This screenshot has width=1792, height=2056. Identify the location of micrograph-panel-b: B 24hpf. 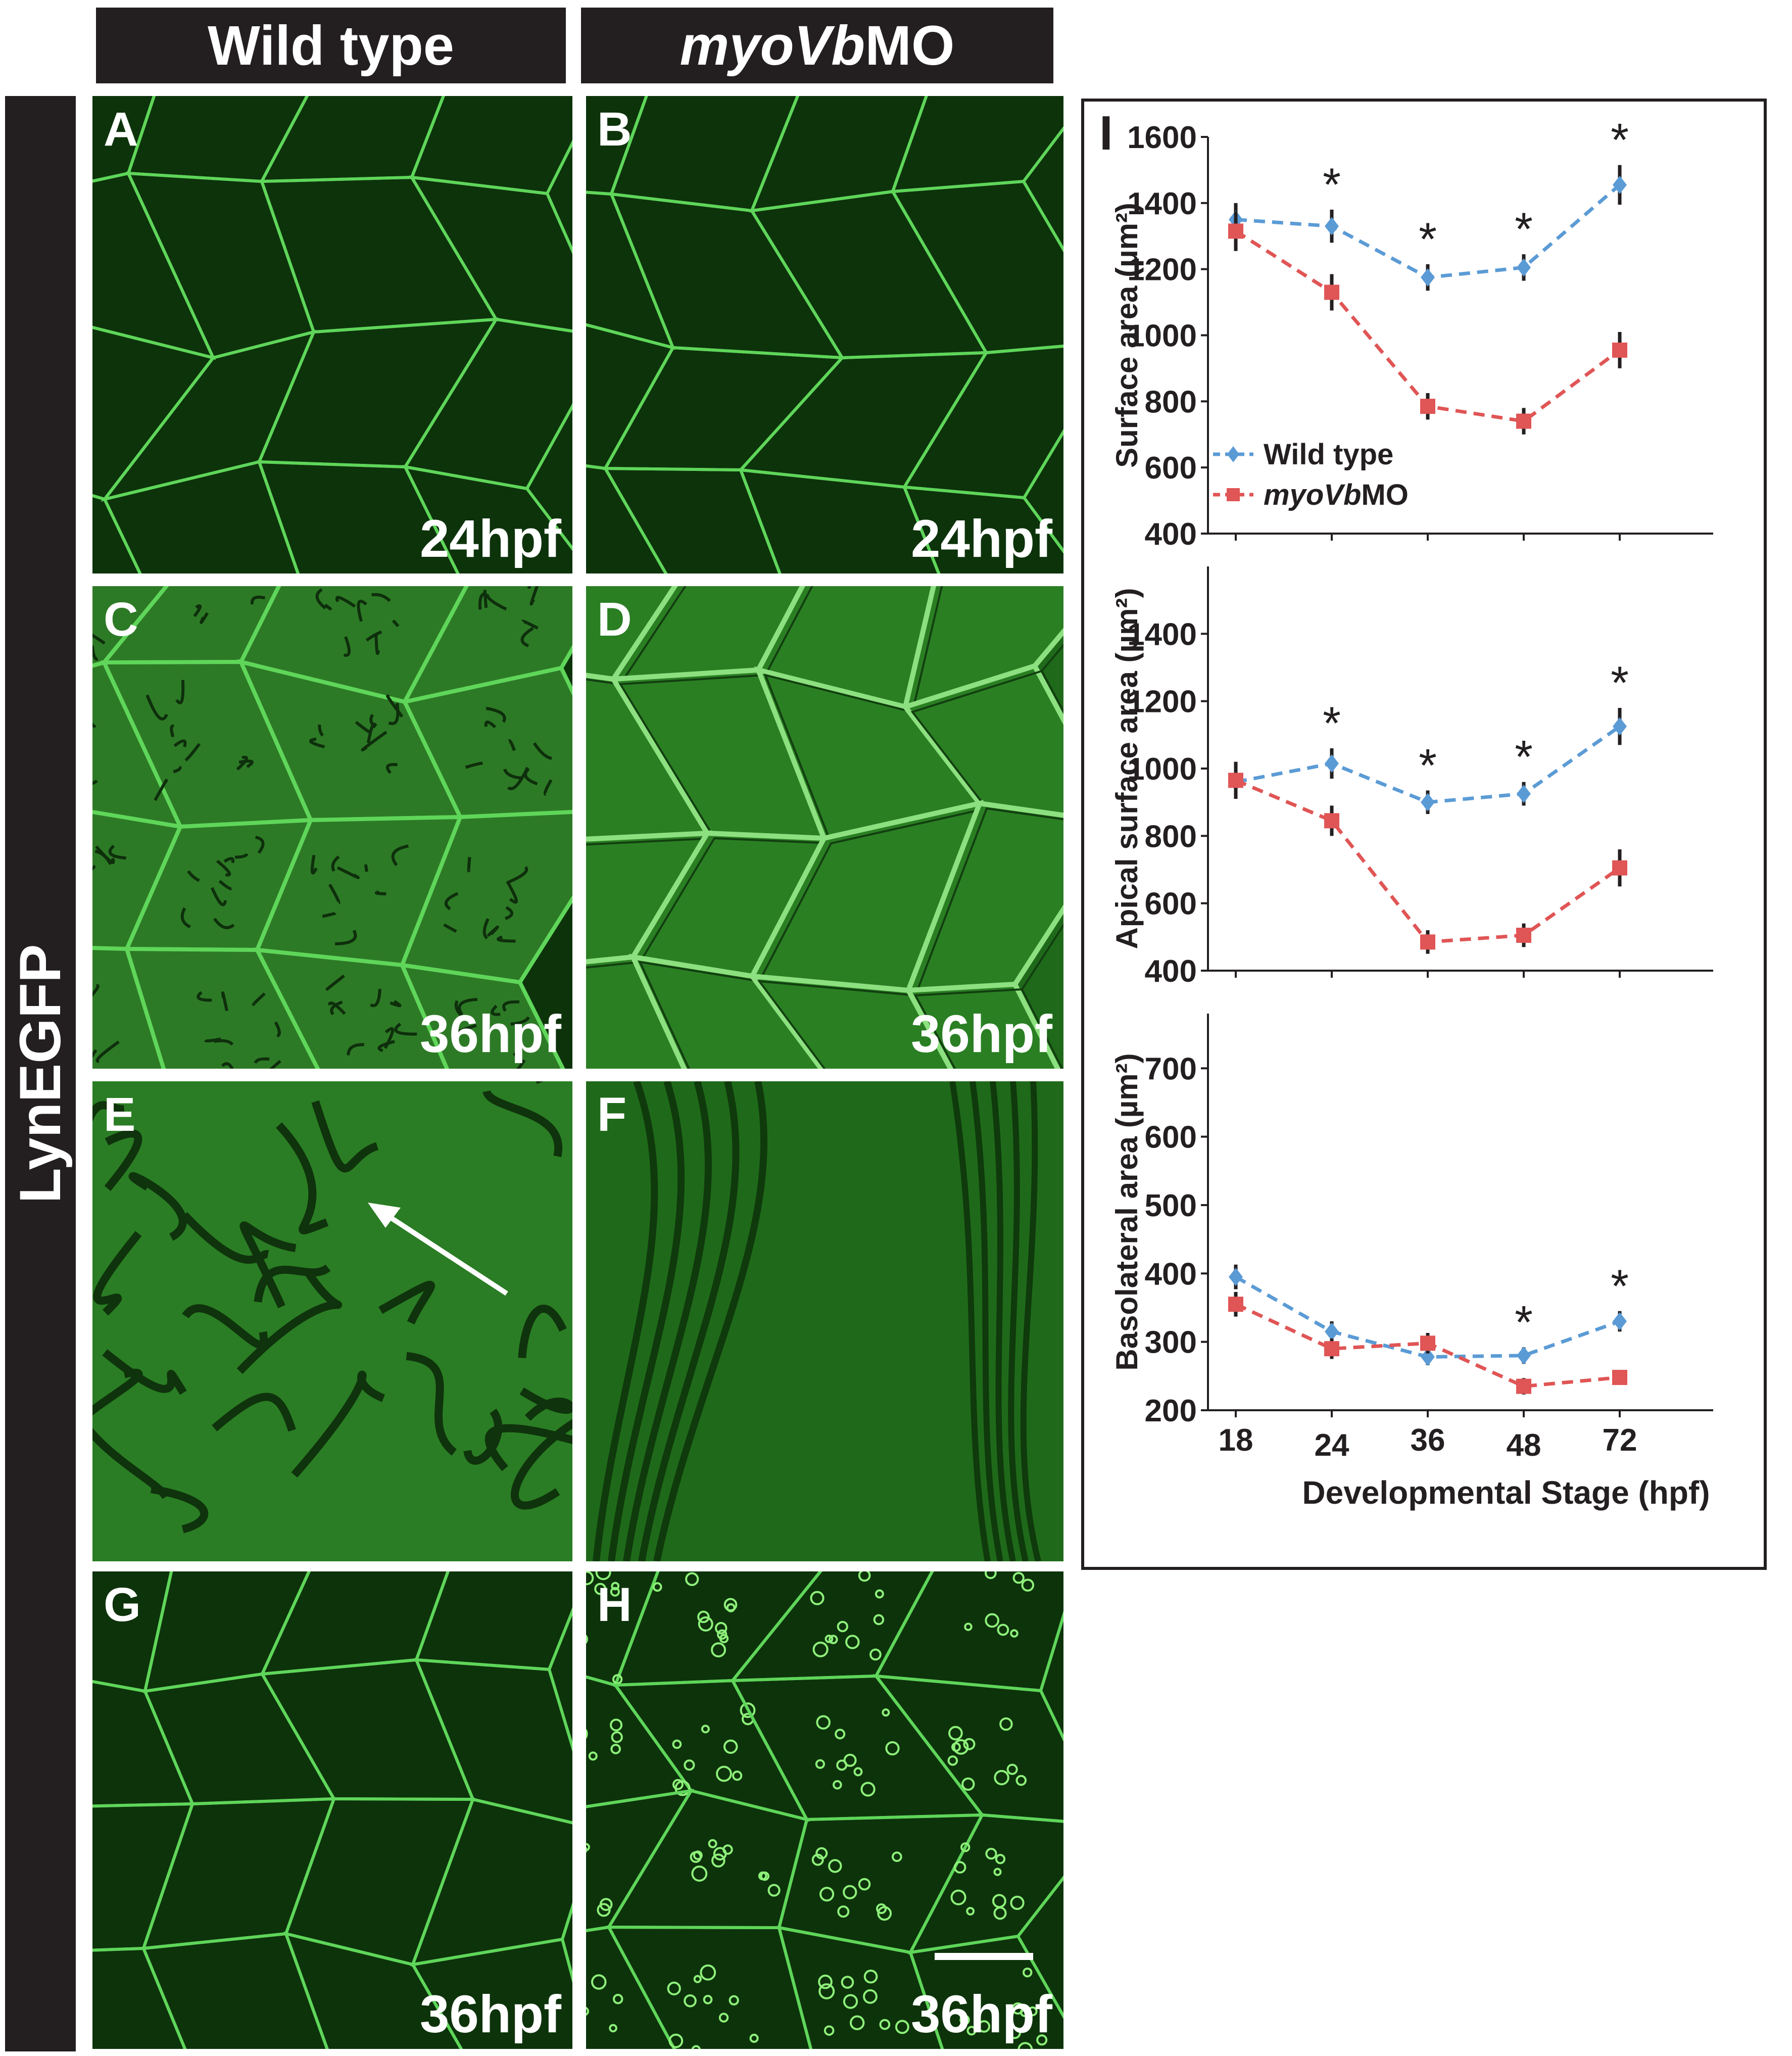
(825, 335).